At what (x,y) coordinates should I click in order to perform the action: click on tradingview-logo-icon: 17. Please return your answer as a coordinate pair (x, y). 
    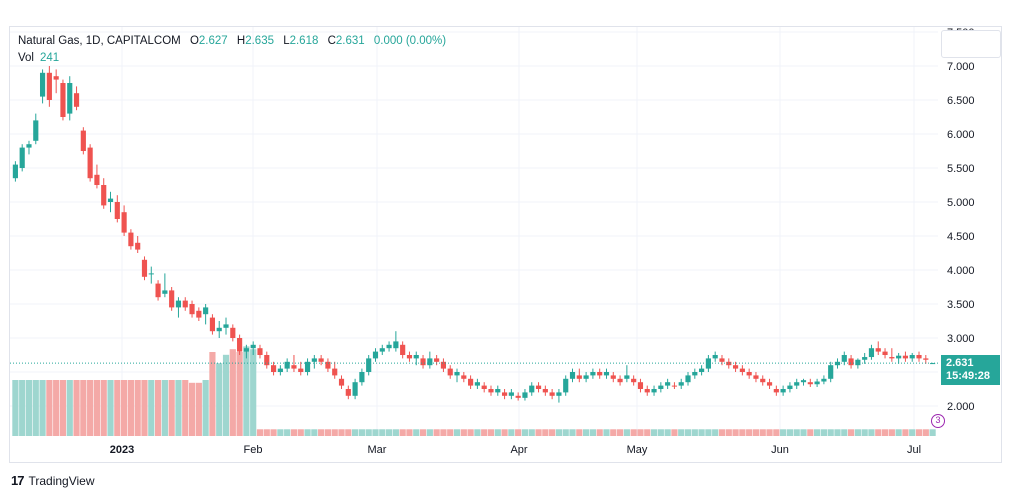
    Looking at the image, I should click on (18, 480).